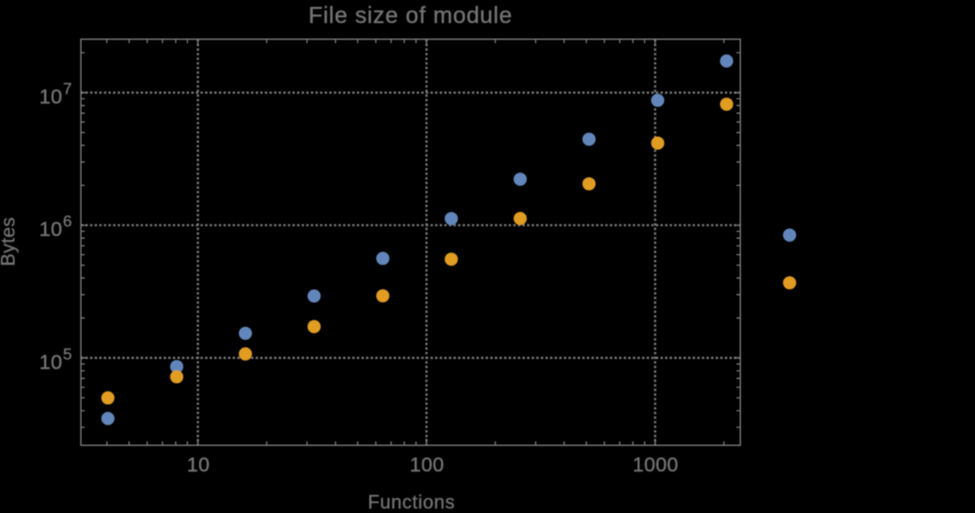 This screenshot has height=513, width=975. Describe the element at coordinates (67, 222) in the screenshot. I see `svg-text: 6` at that location.